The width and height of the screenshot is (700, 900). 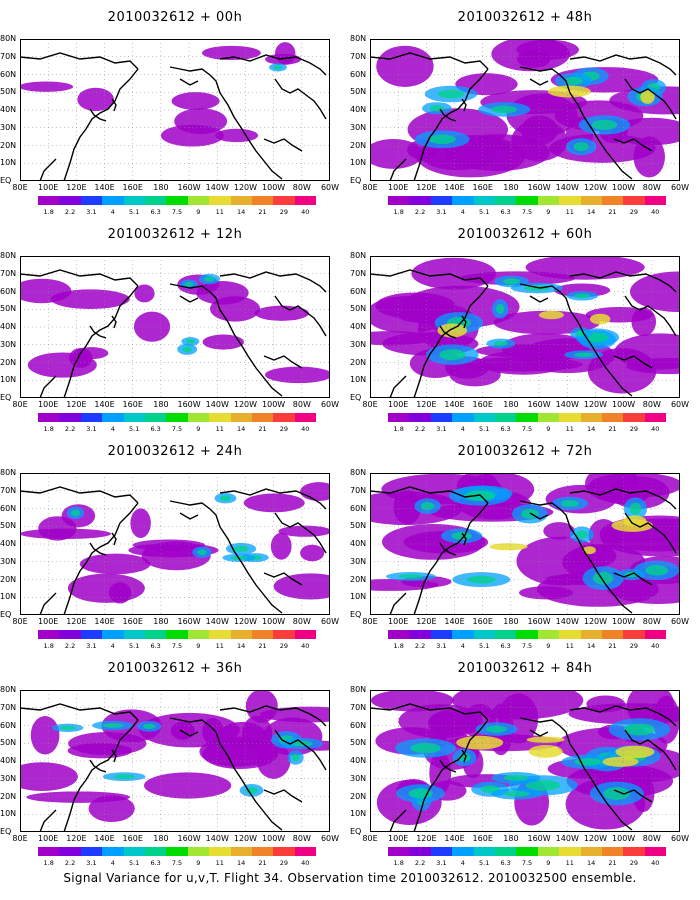 I want to click on colorbar-label: 1.8, so click(x=398, y=212).